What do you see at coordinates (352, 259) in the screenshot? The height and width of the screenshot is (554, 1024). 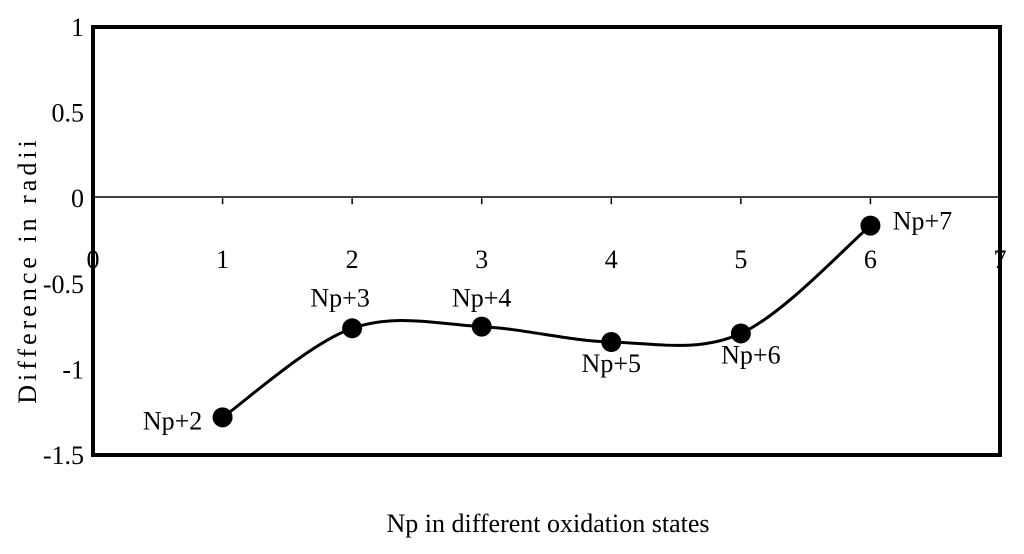 I see `x-tick-label: 2` at bounding box center [352, 259].